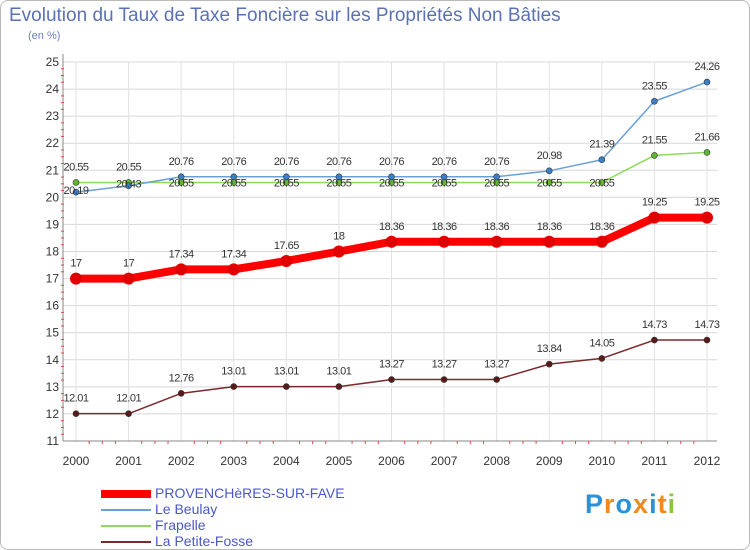 The height and width of the screenshot is (550, 750). What do you see at coordinates (654, 86) in the screenshot?
I see `data-label: 23.55` at bounding box center [654, 86].